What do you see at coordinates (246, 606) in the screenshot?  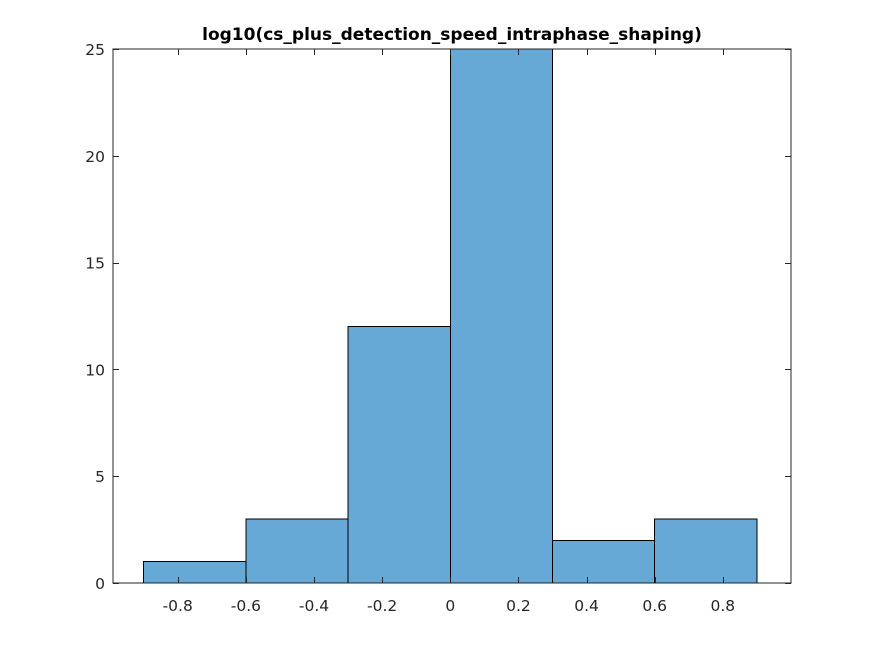 I see `x-tick-label: -0.6` at bounding box center [246, 606].